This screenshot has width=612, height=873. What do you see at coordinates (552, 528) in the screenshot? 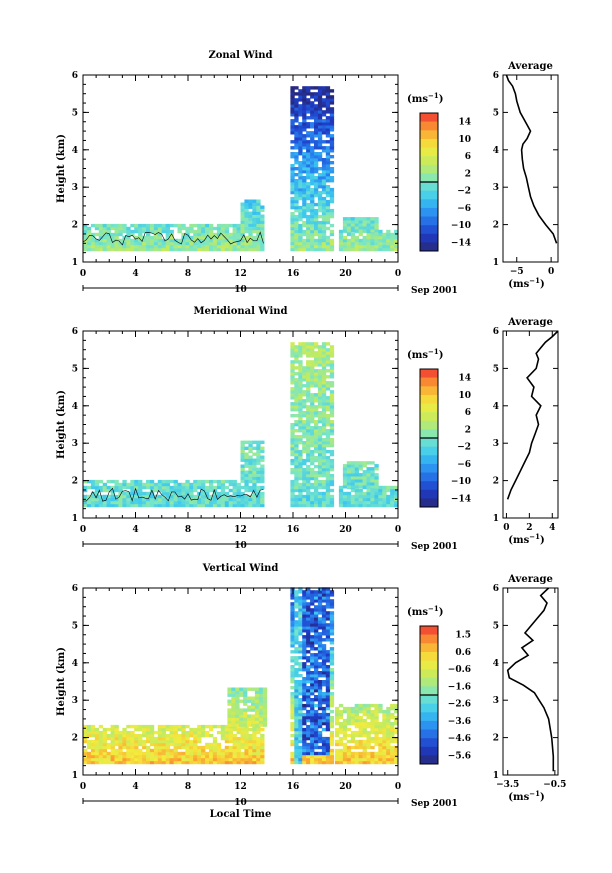
I see `average-x-tick-label: 4` at bounding box center [552, 528].